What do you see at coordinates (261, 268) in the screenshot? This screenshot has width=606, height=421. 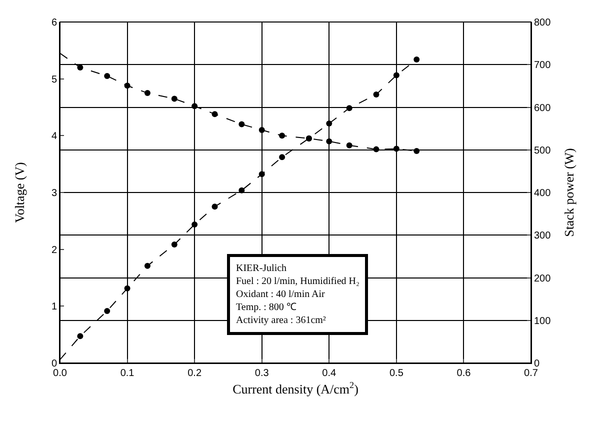 I see `annotation: KIER-Julich` at bounding box center [261, 268].